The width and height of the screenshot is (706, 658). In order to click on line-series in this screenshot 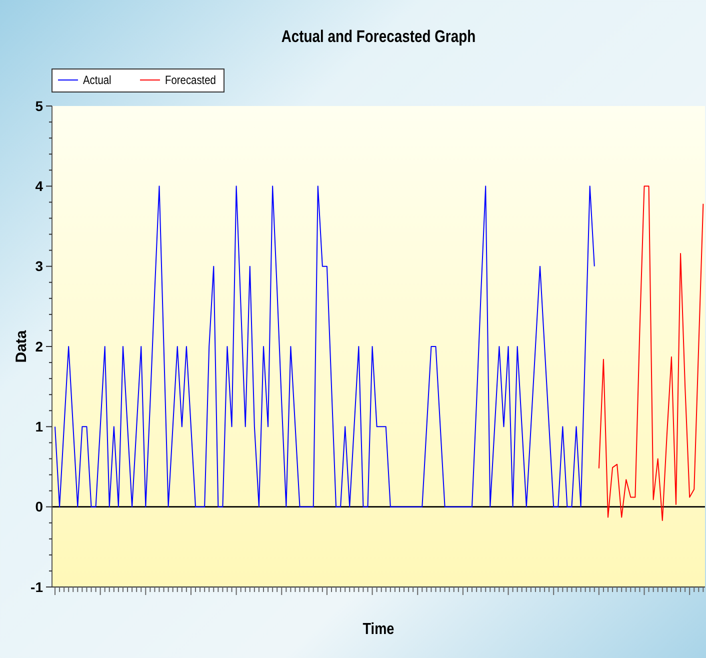, I will do `click(651, 353)`.